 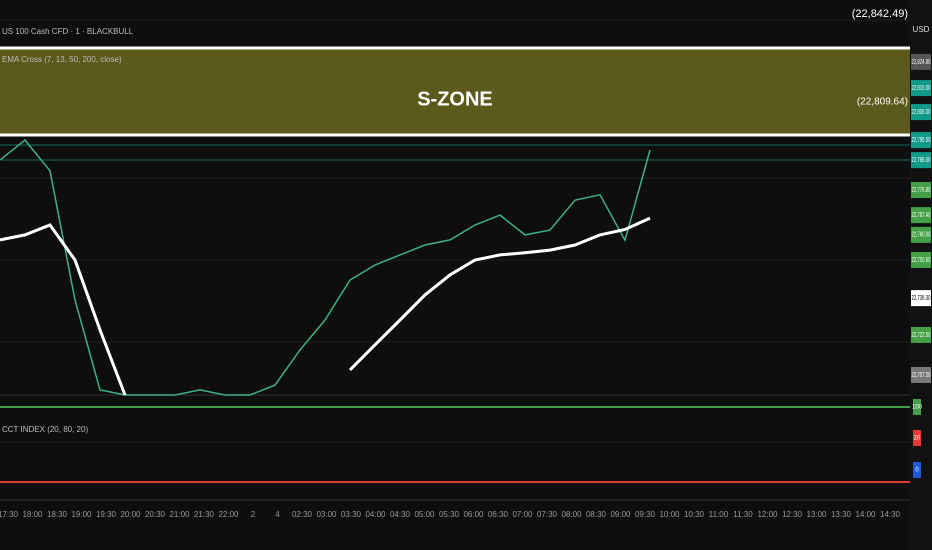 What do you see at coordinates (743, 514) in the screenshot?
I see `time-label: 11:30` at bounding box center [743, 514].